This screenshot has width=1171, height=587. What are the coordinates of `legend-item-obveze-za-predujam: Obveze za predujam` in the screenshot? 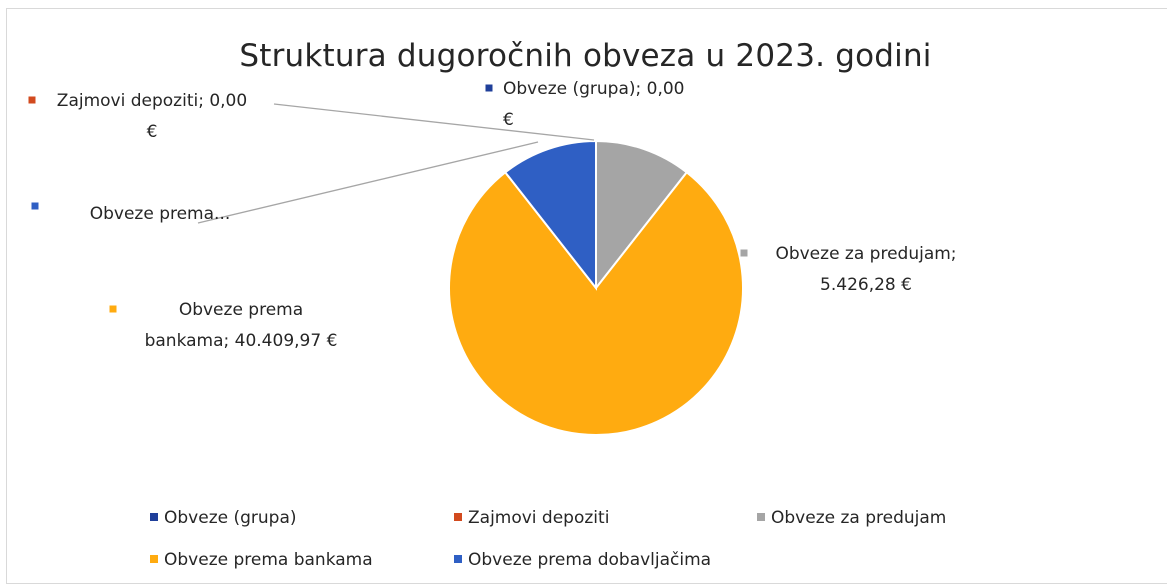 It's located at (851, 518).